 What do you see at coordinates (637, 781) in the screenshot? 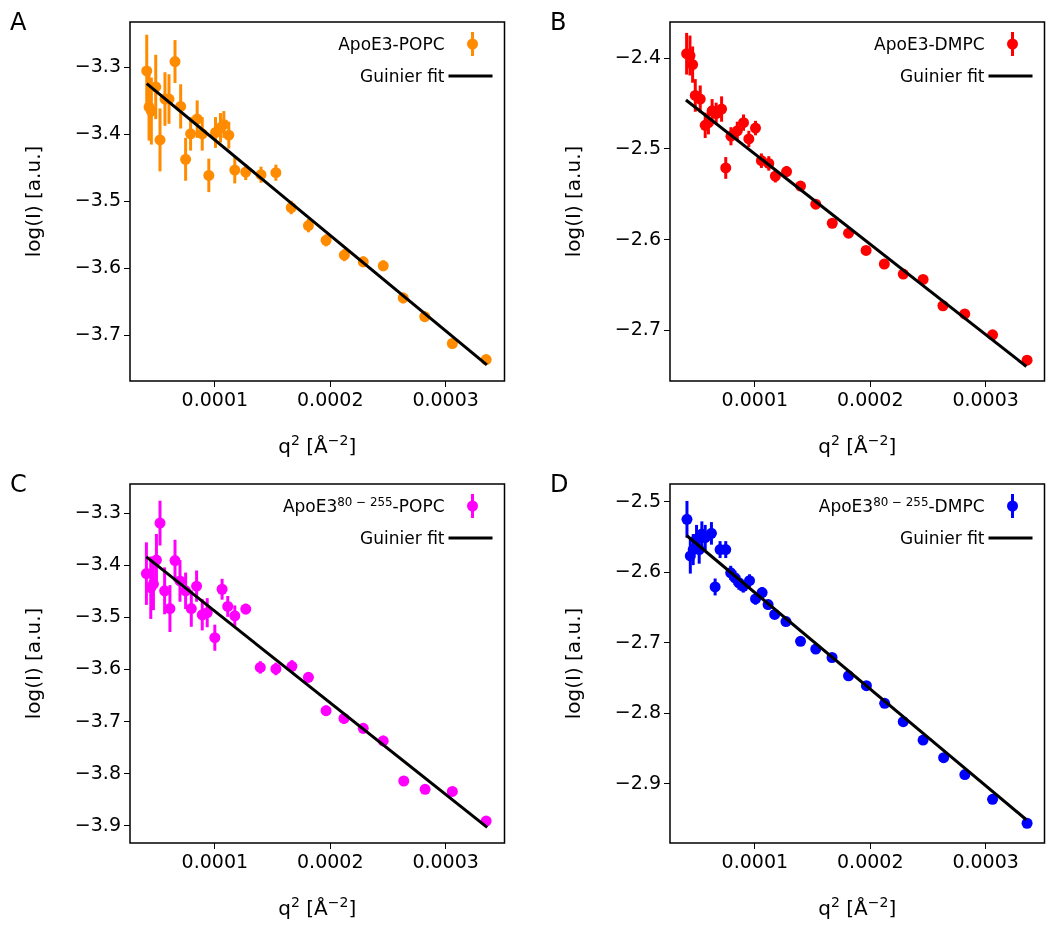
I see `y-tick-label: −2.9` at bounding box center [637, 781].